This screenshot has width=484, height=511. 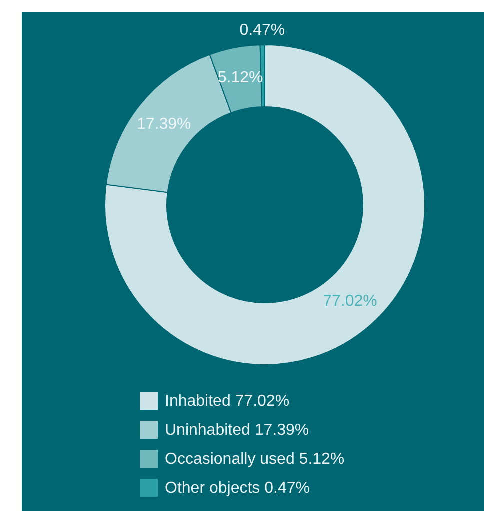 What do you see at coordinates (255, 459) in the screenshot?
I see `legend-label: Occasionally used 5.12%` at bounding box center [255, 459].